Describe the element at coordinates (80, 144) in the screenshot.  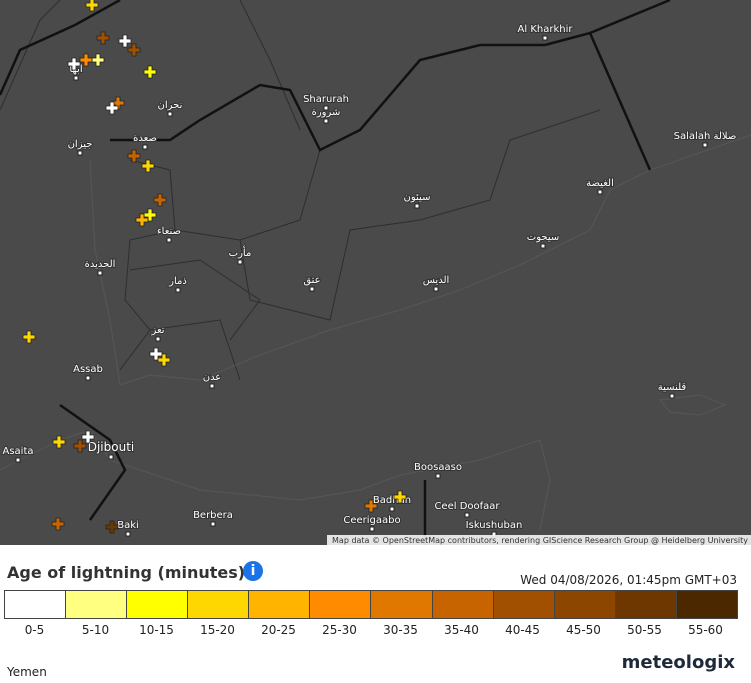
I see `city-label: جيزان` at that location.